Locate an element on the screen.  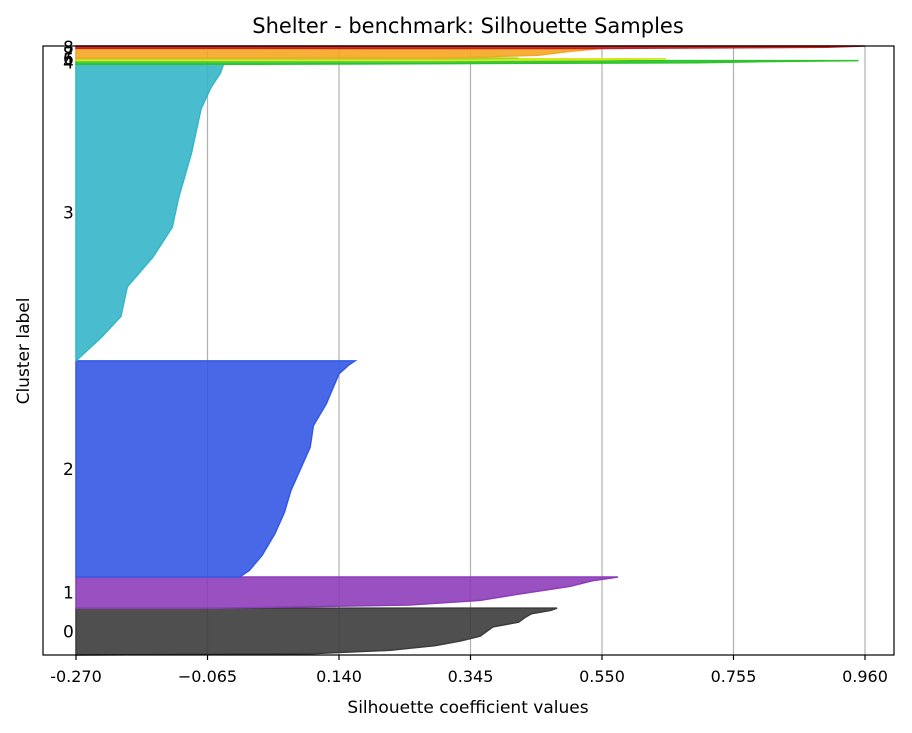
cluster-label: 6 is located at coordinates (68, 59).